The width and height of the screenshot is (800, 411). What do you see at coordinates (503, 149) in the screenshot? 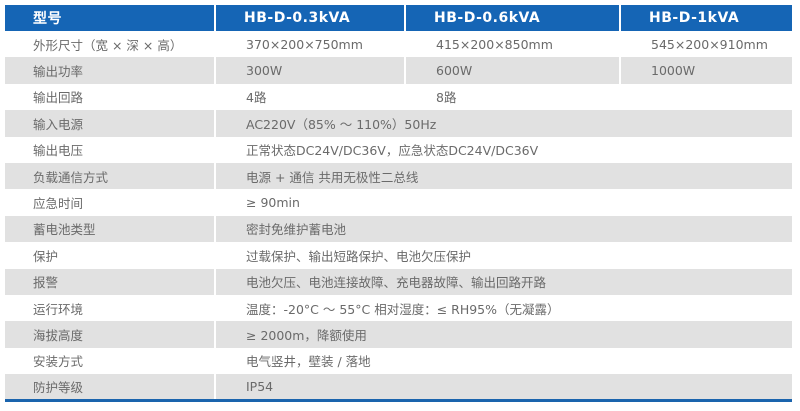
I see `row-value: 正常状态DC24V/DC36V，应急状态DC24V/DC36V` at bounding box center [503, 149].